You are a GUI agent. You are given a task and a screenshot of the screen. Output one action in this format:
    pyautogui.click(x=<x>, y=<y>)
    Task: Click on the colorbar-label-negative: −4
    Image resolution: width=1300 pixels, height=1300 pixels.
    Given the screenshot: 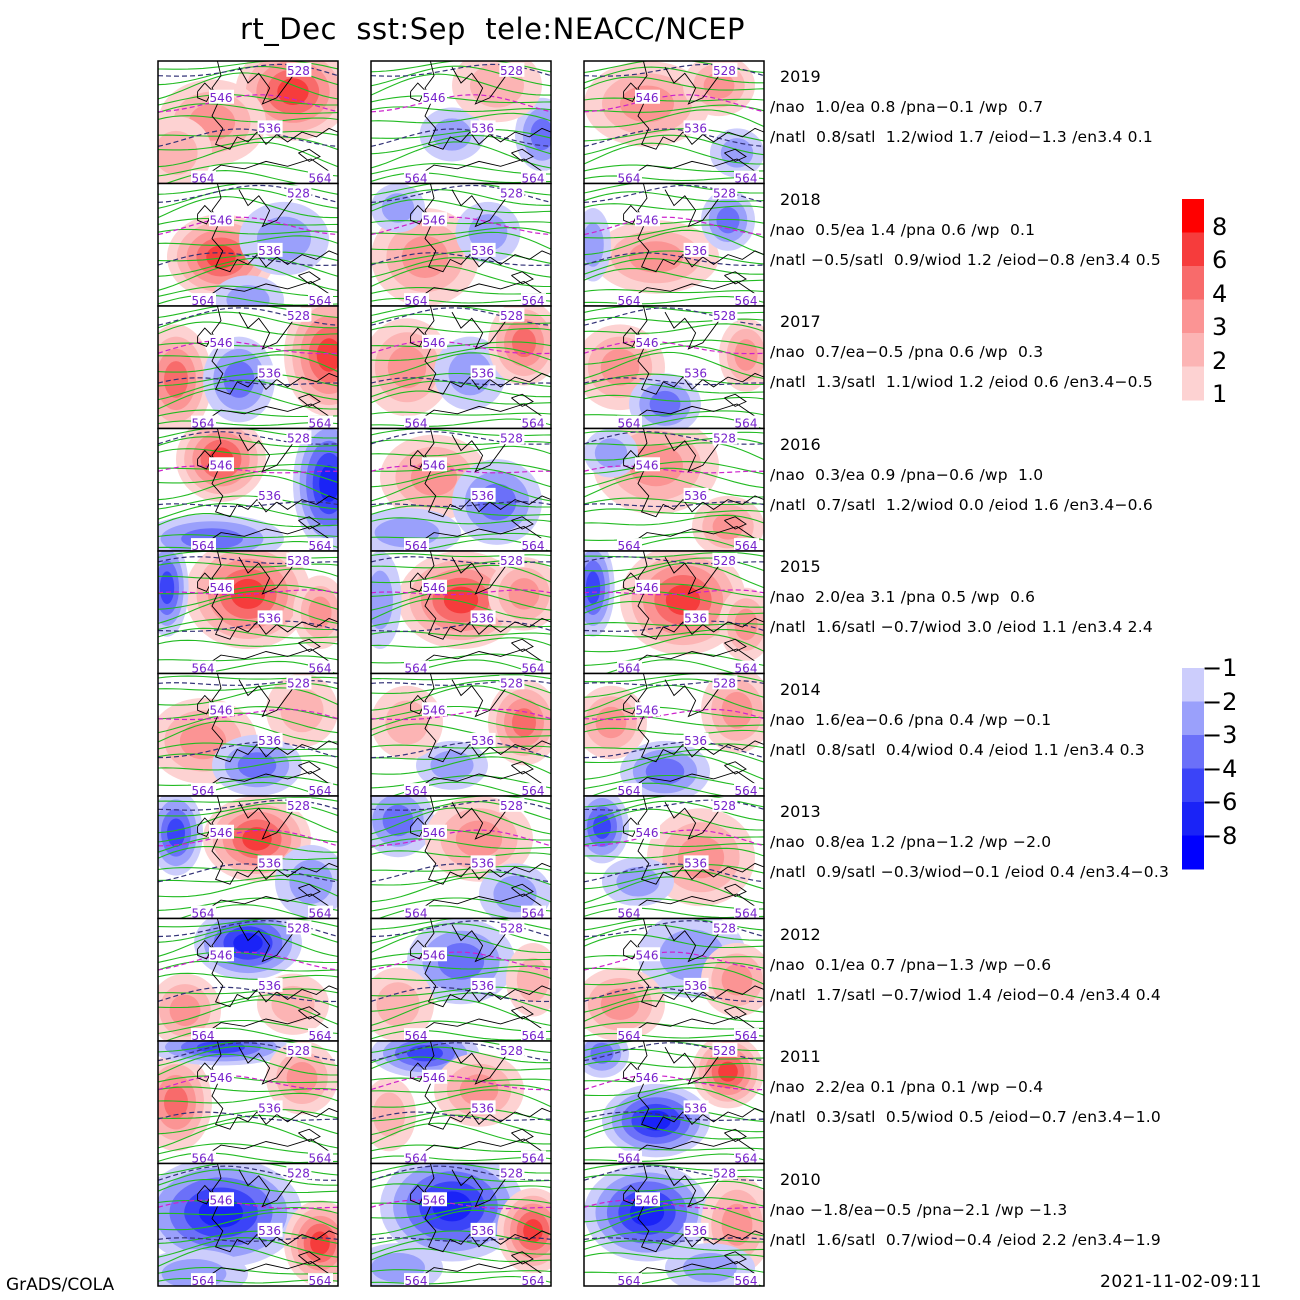 What is the action you would take?
    pyautogui.click(x=1220, y=768)
    